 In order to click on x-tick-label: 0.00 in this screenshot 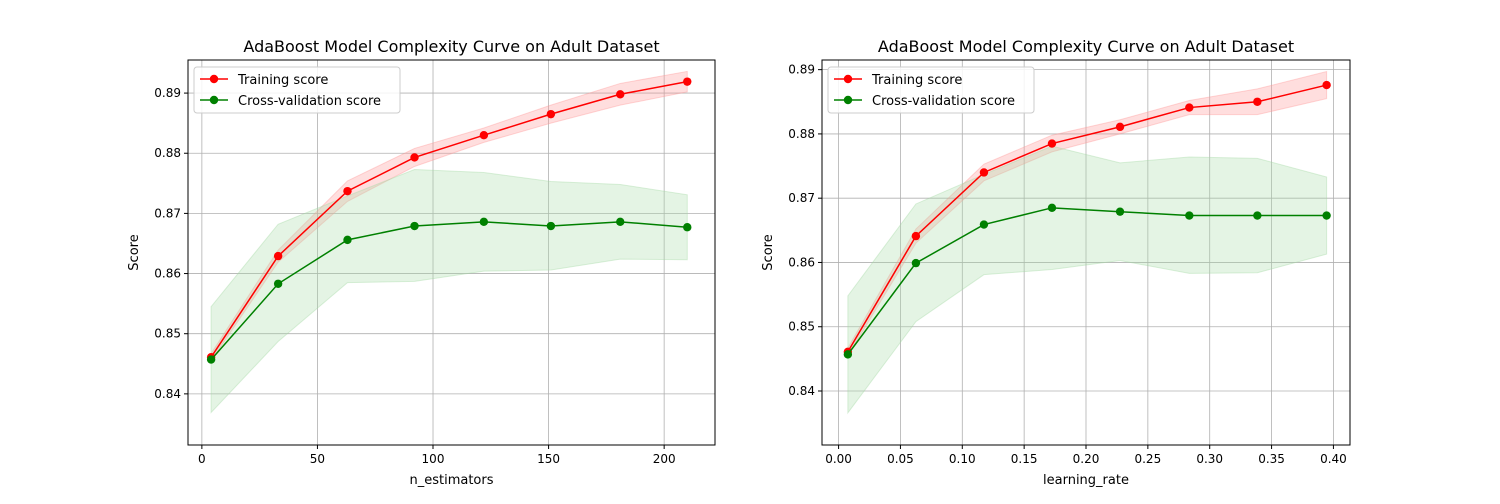, I will do `click(838, 459)`.